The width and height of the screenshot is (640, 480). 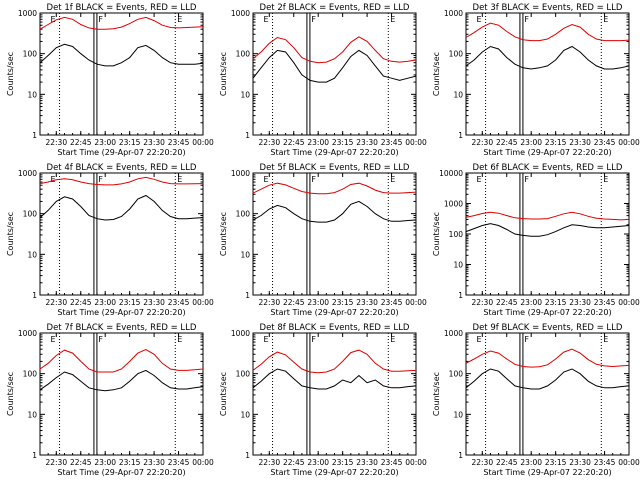 I want to click on panel-title: Det 6f BLACK = Events, RED = LLD, so click(x=548, y=168).